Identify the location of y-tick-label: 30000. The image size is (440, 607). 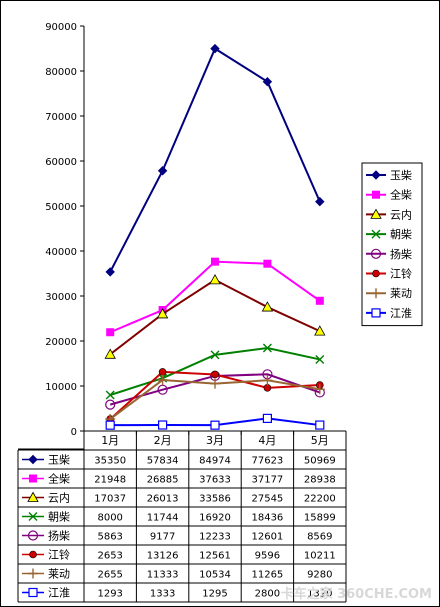
(61, 297).